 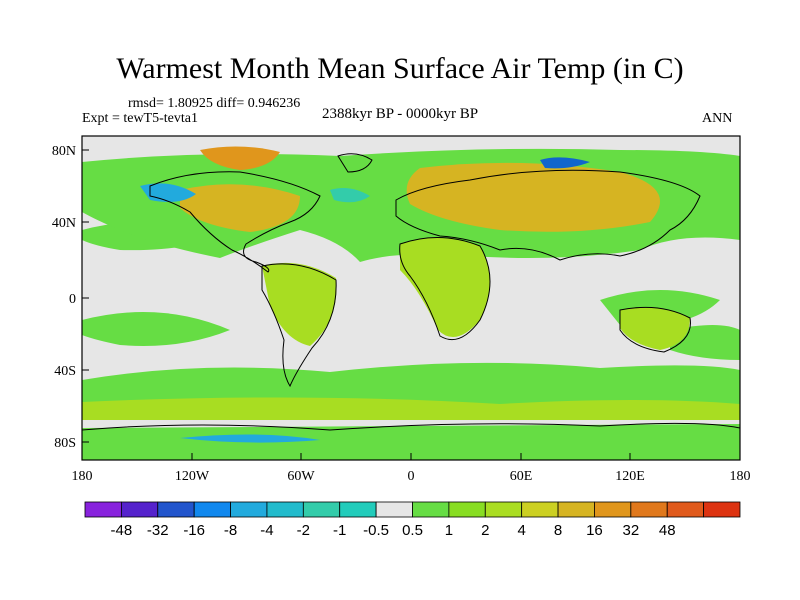 I want to click on greenland-coast, so click(x=355, y=163).